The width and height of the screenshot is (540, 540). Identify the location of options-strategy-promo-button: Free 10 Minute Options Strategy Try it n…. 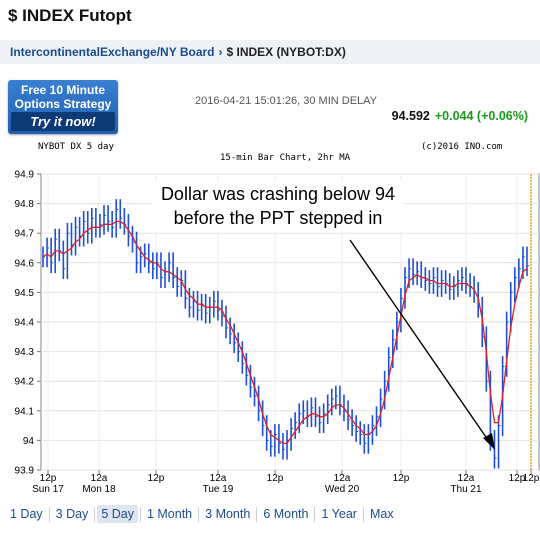
(63, 107).